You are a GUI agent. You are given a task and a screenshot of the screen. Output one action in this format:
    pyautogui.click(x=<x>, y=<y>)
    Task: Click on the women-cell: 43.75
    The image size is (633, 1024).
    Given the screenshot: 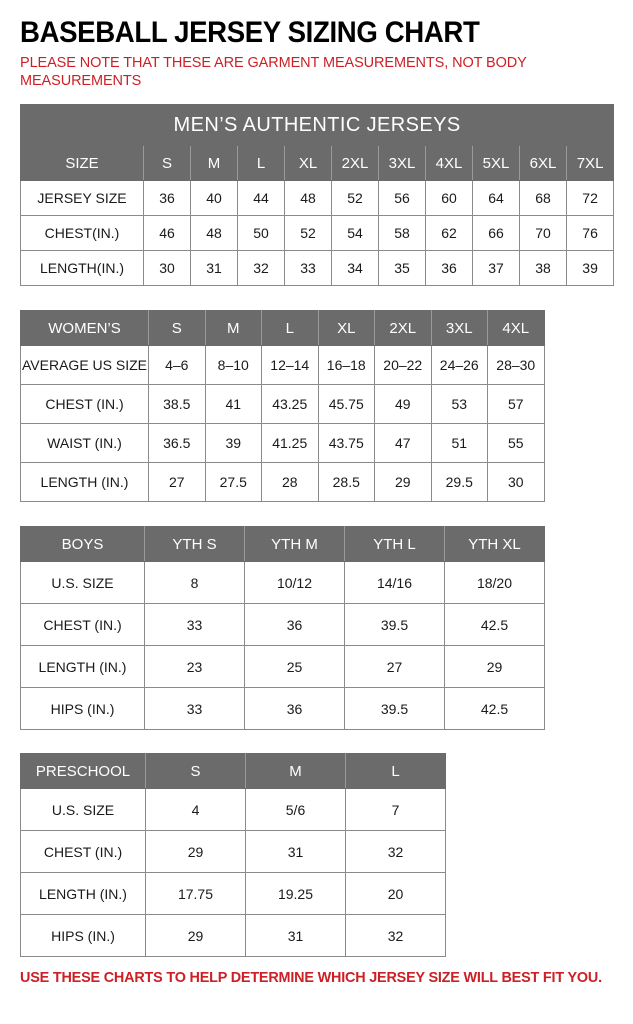 What is the action you would take?
    pyautogui.click(x=346, y=443)
    